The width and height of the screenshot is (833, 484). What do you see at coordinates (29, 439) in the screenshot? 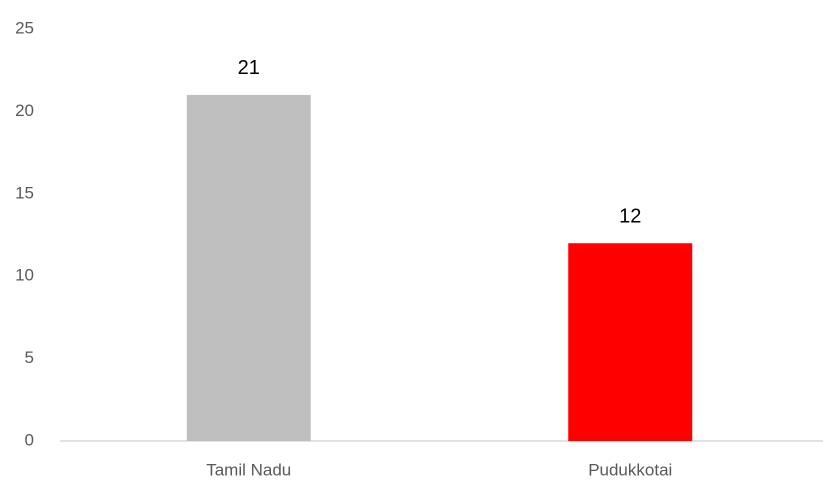
I see `y-tick-label: 0` at bounding box center [29, 439].